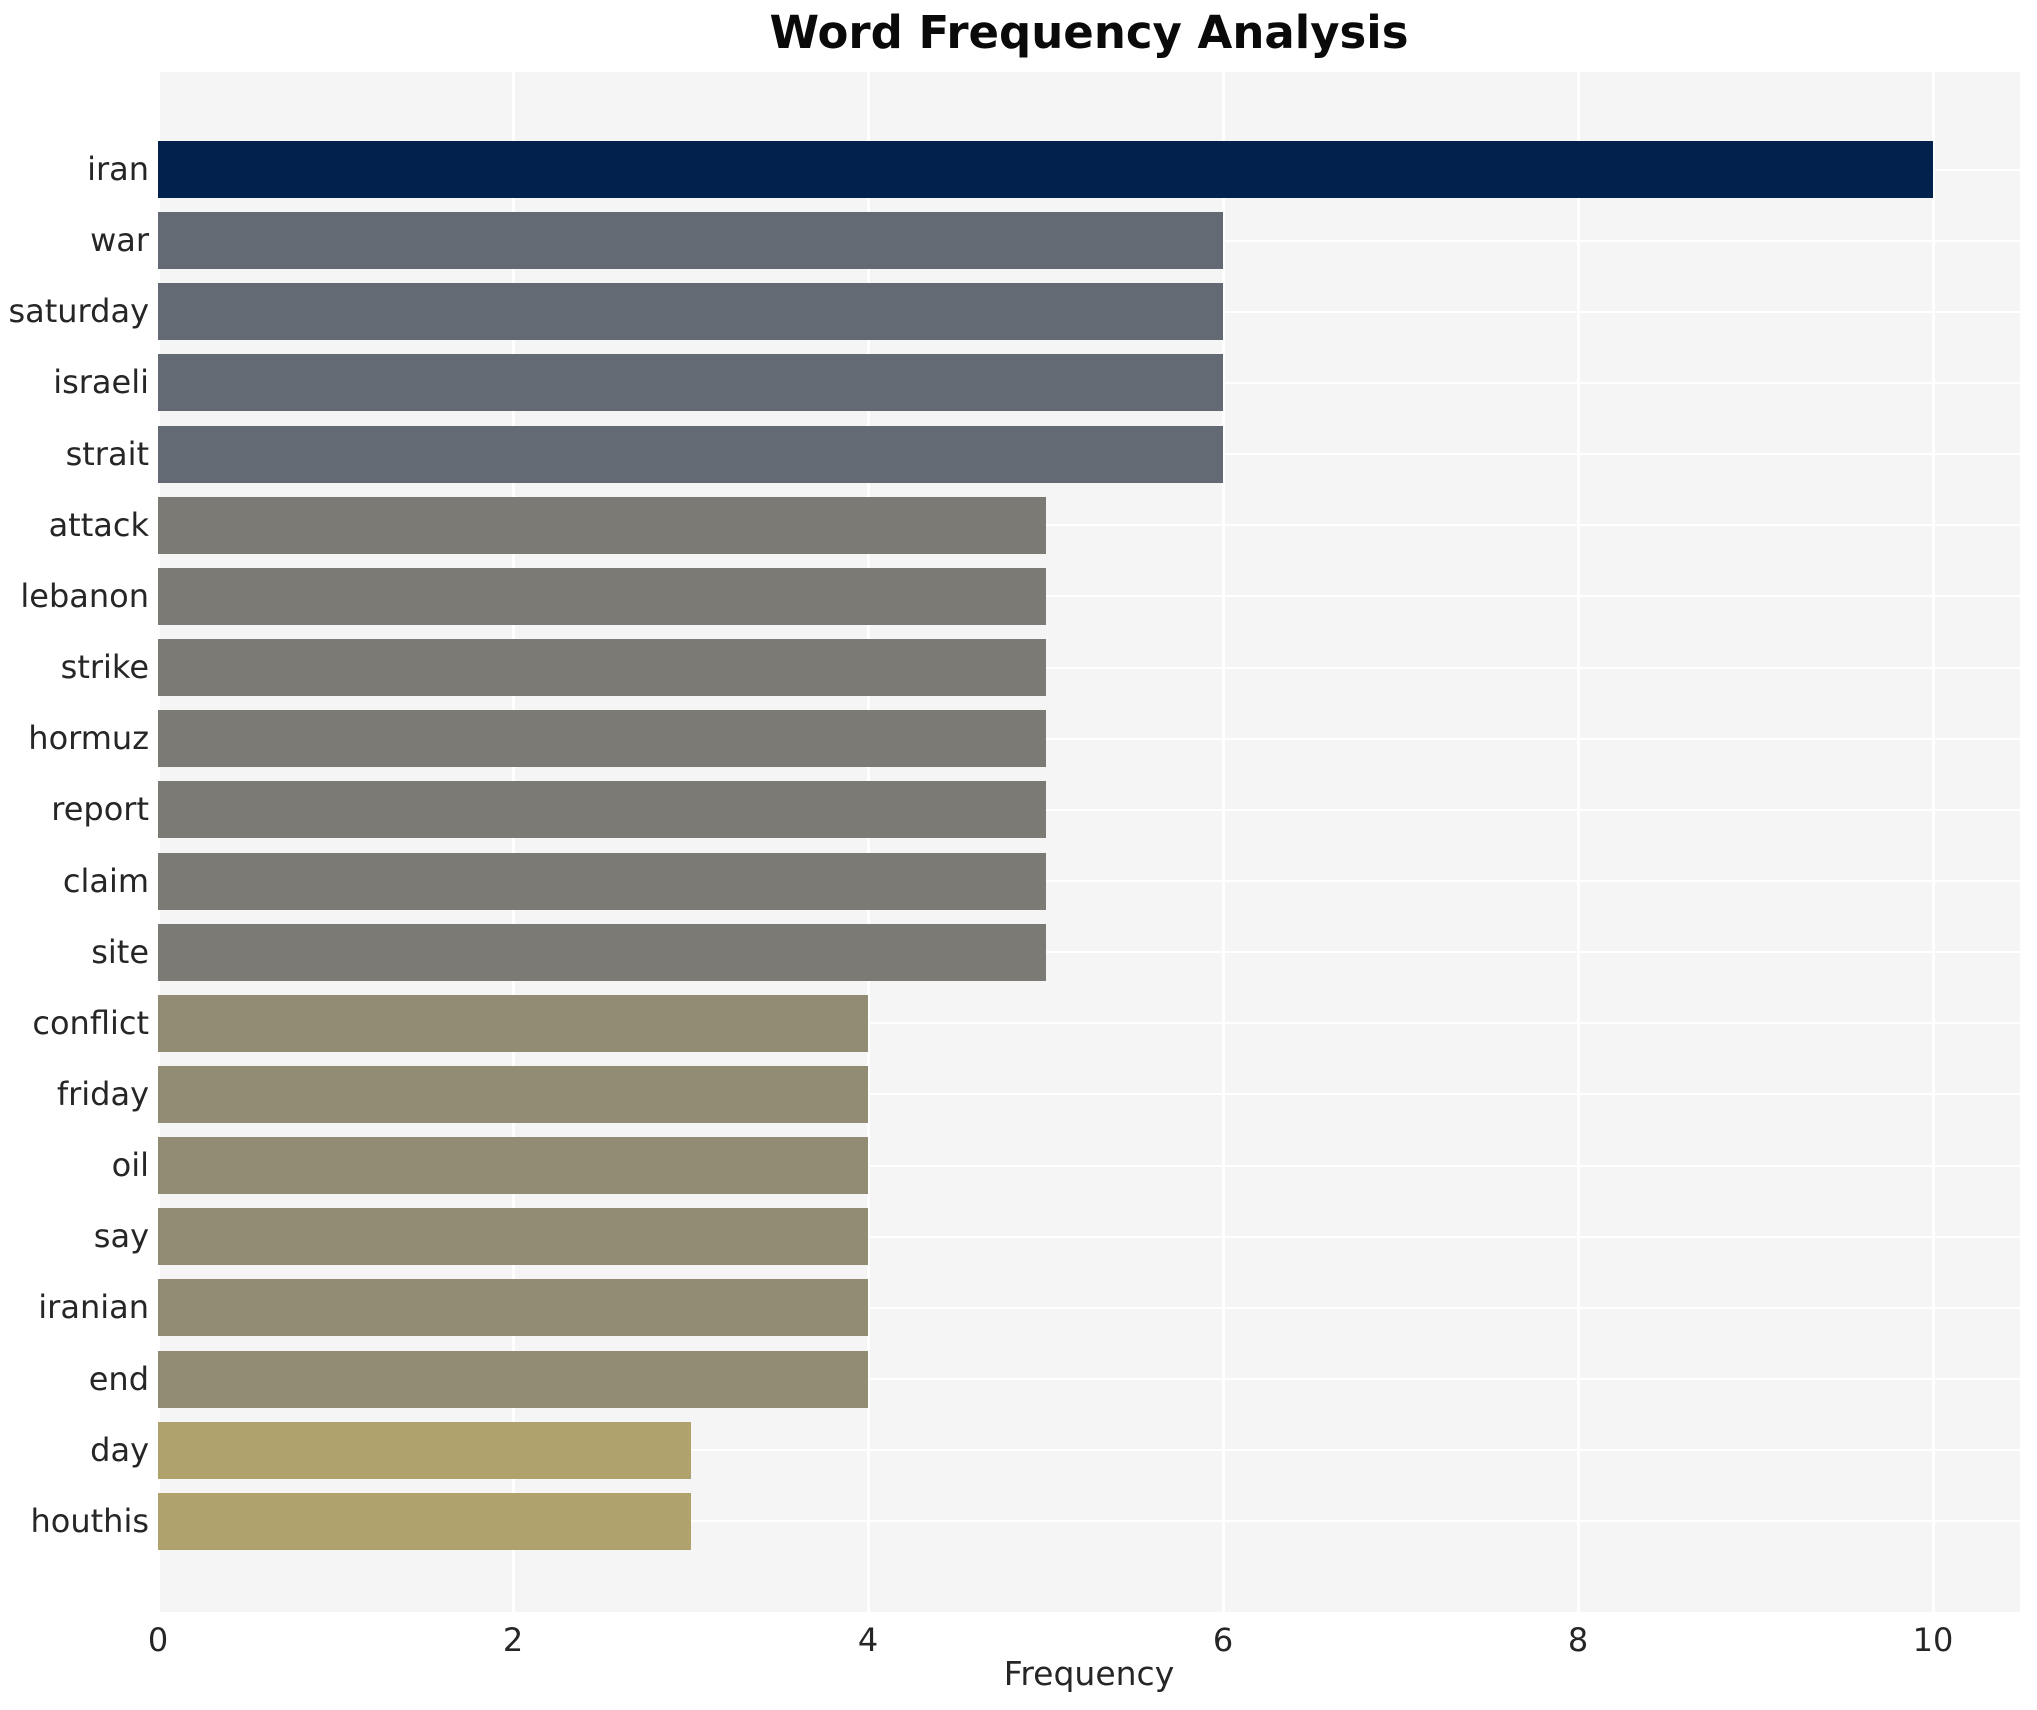 The width and height of the screenshot is (2037, 1710). I want to click on category-label-saturday: saturday, so click(78, 311).